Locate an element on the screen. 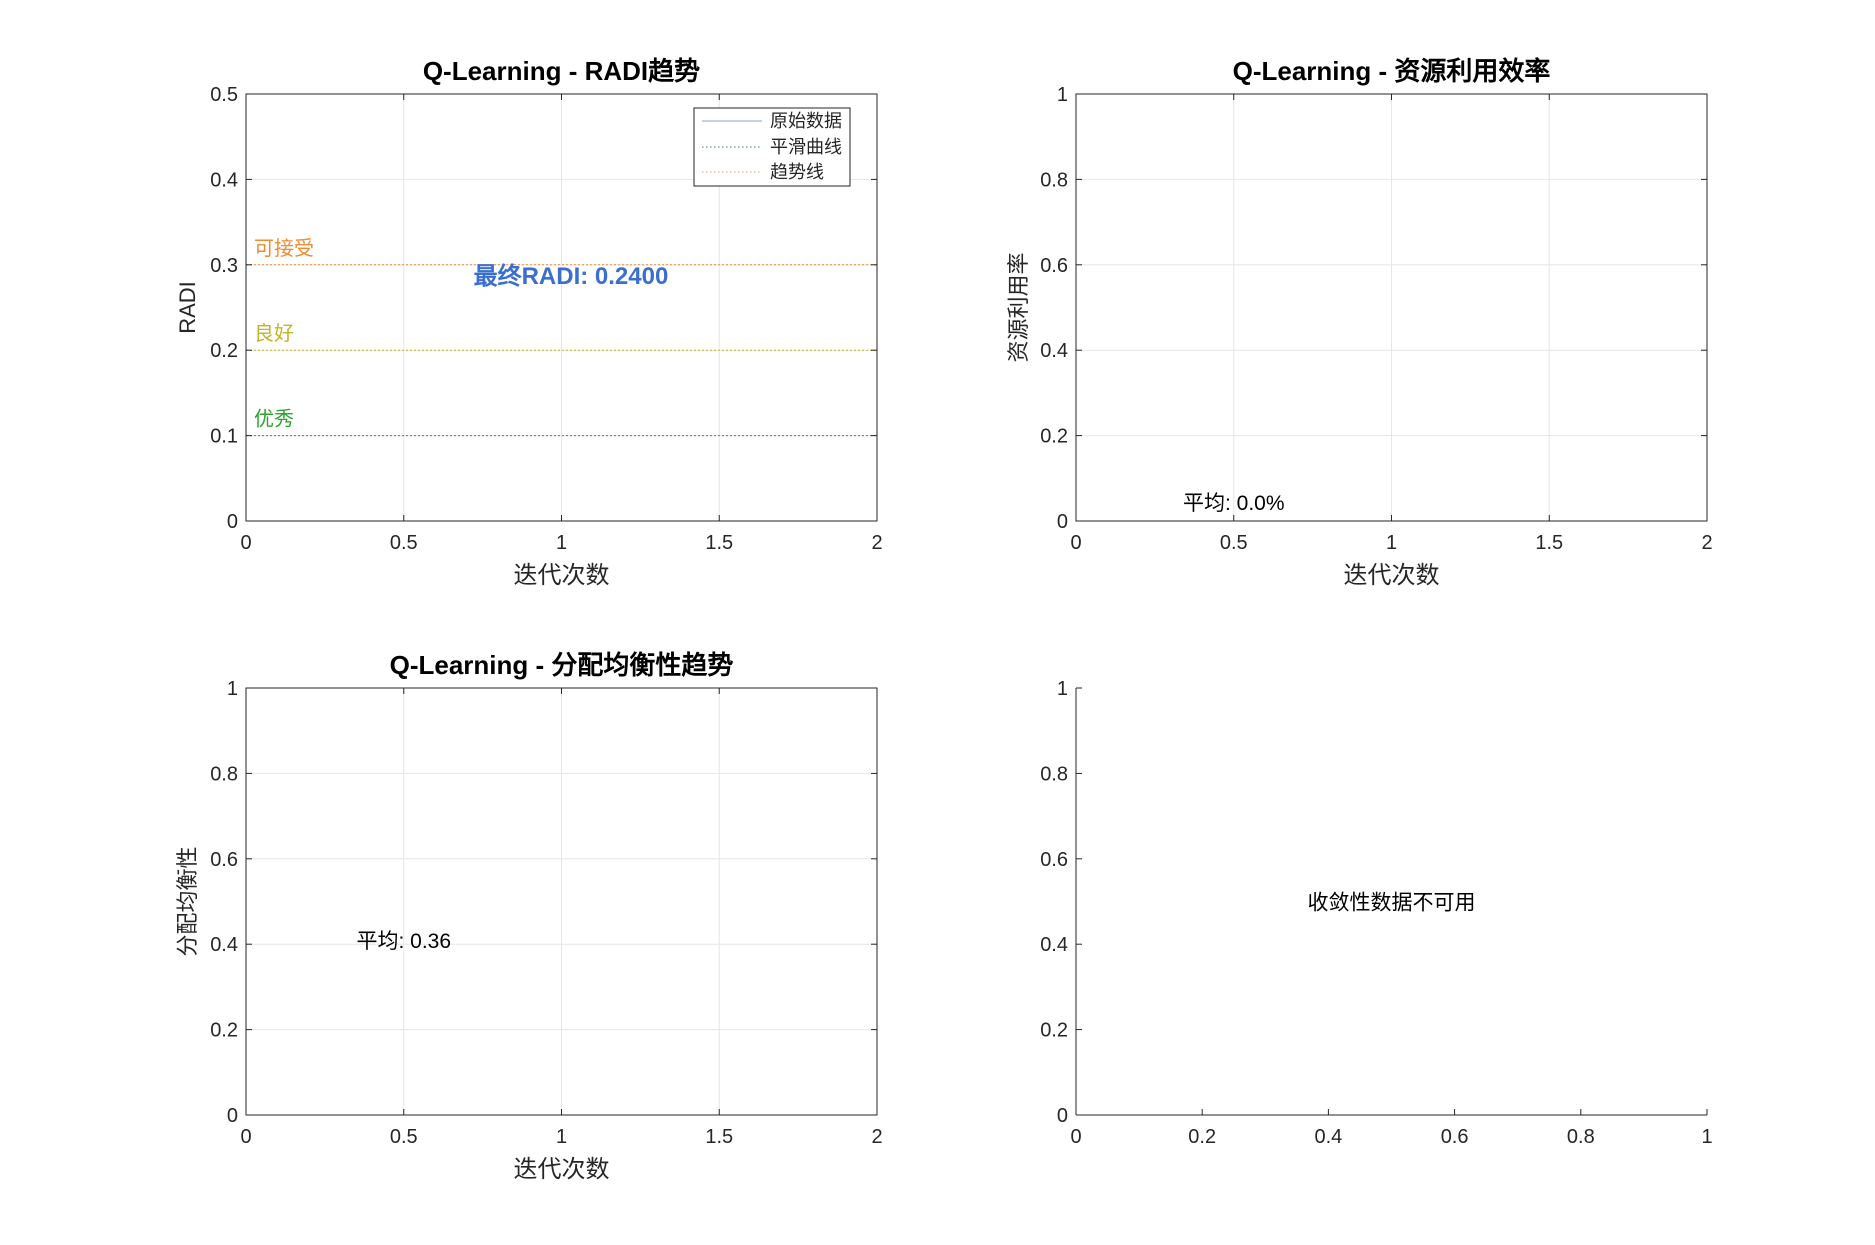  chart-convergence: 0 0.2 0.4 0.6 0.8 1 0 0.2 0.4 0.6 0.8 1 收敛性数据不可用 is located at coordinates (1376, 913).